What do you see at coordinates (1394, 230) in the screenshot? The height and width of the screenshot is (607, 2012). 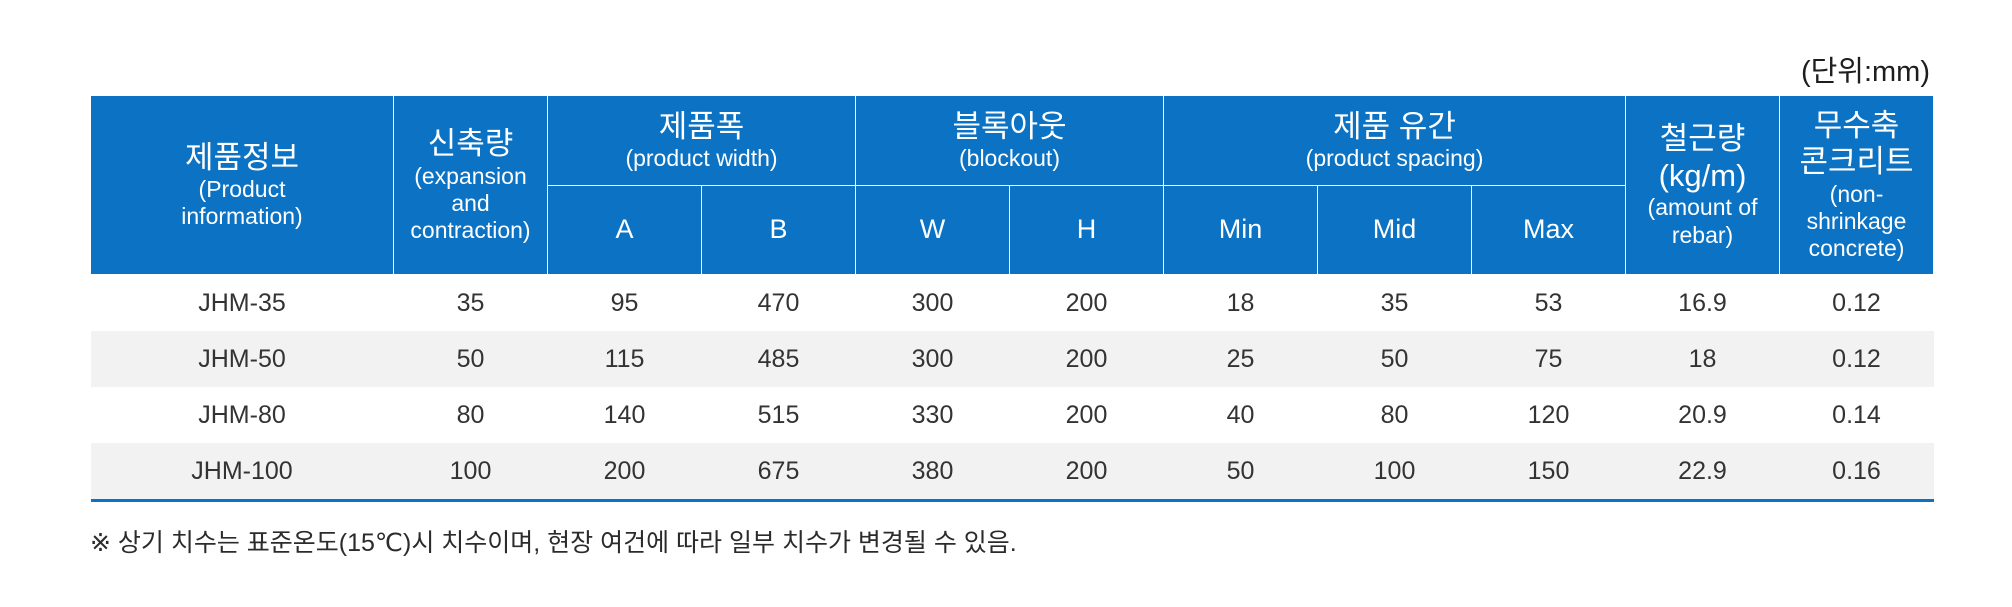 I see `subheader-spacing-mid: Mid` at bounding box center [1394, 230].